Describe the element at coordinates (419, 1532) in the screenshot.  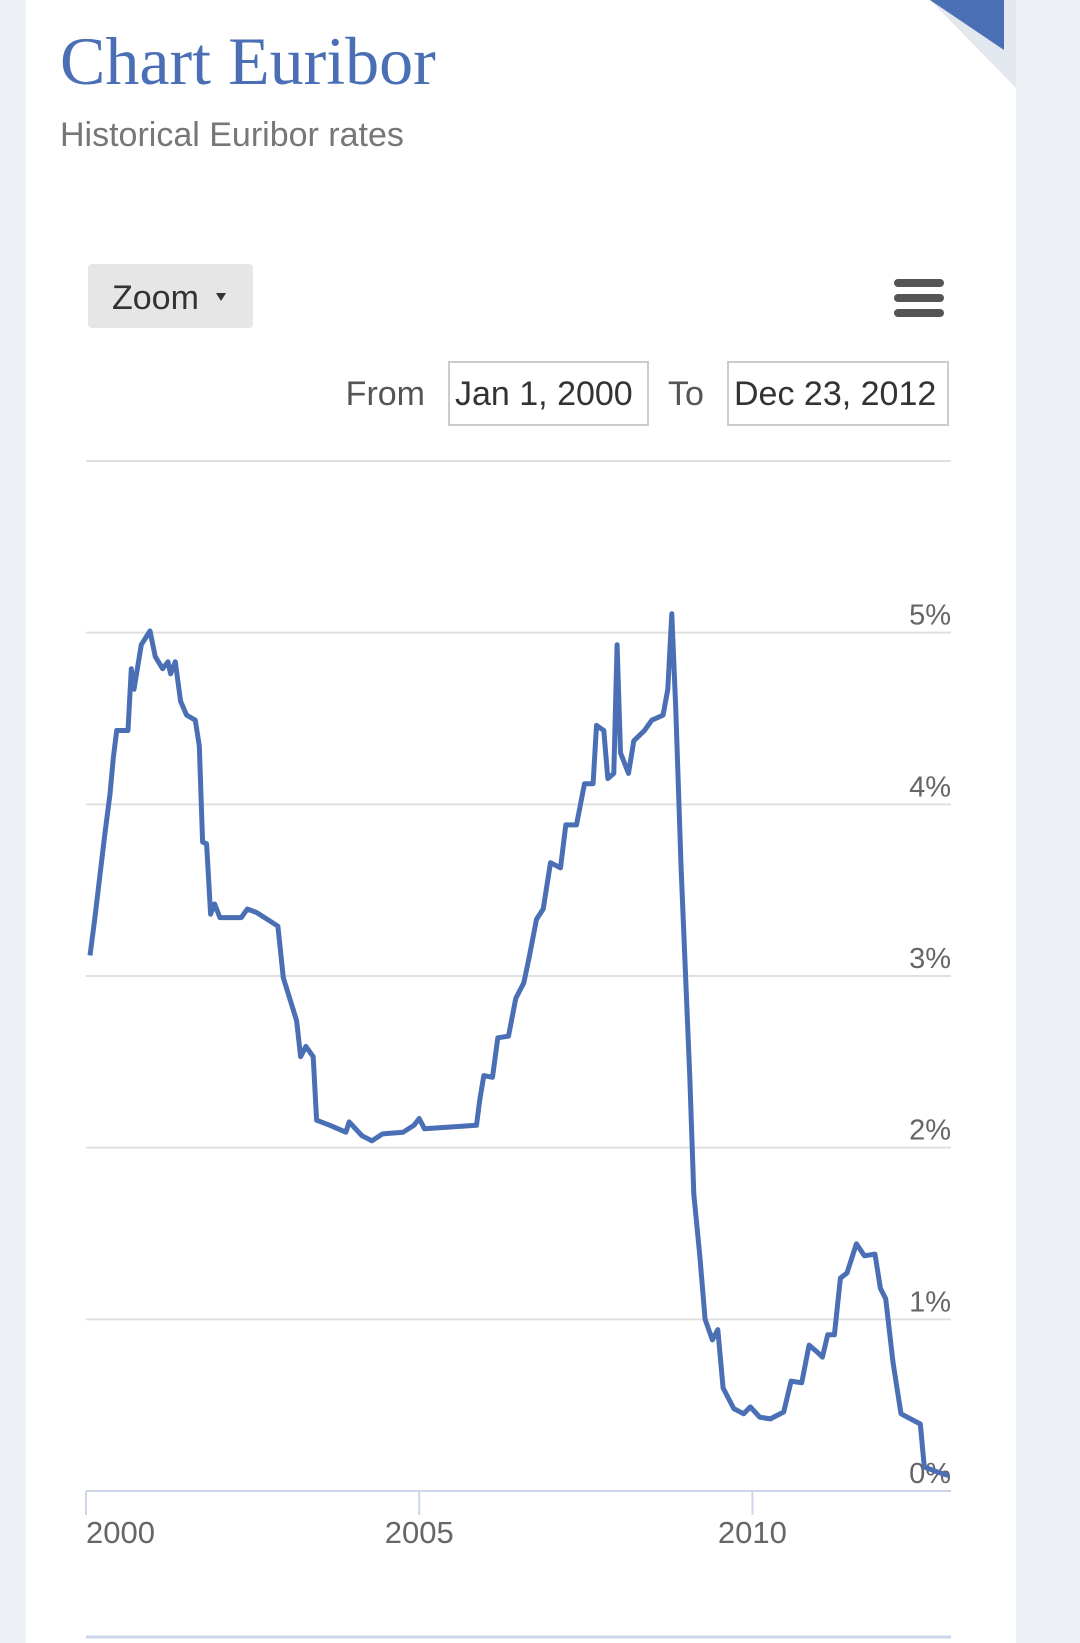
I see `x-tick-label: 2005` at that location.